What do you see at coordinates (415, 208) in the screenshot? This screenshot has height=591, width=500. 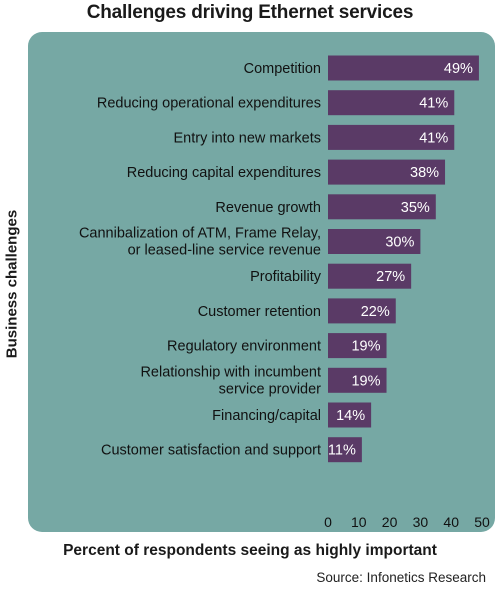 I see `bar-value-label: 35%` at bounding box center [415, 208].